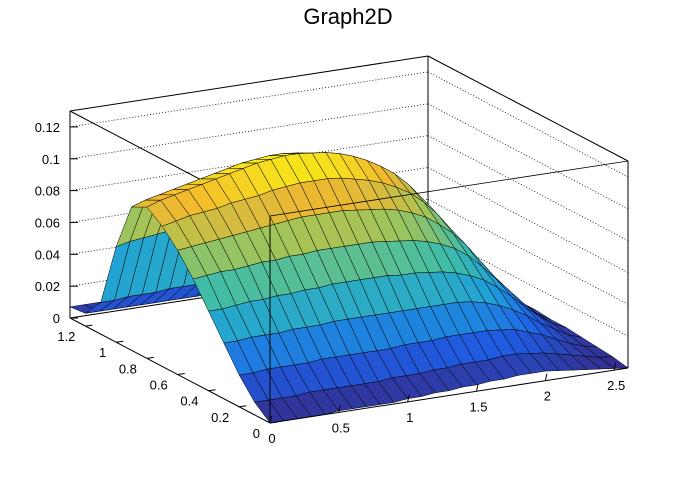 The image size is (696, 477). What do you see at coordinates (449, 395) in the screenshot?
I see `x-axis-line` at bounding box center [449, 395].